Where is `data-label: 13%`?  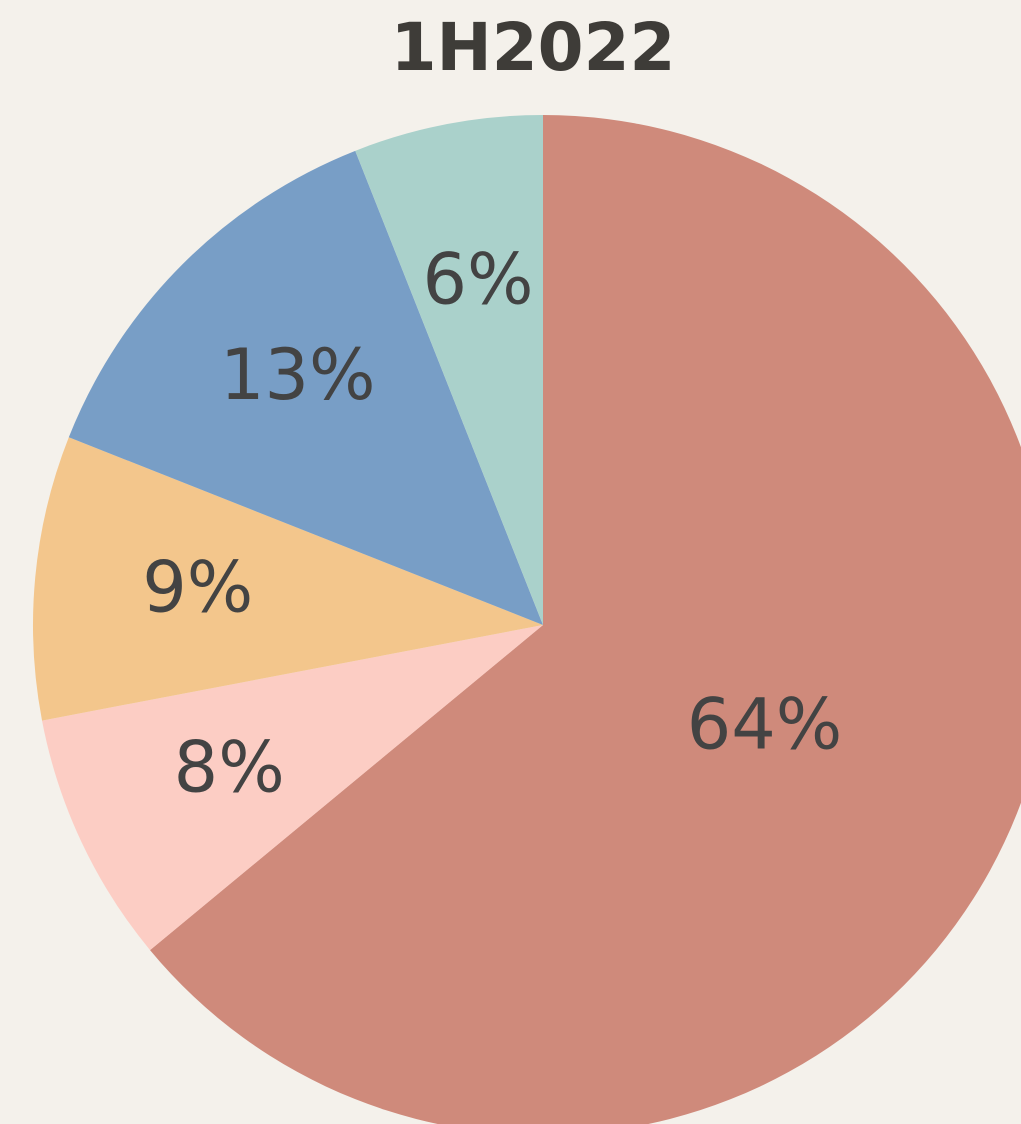
data-label: 13% is located at coordinates (298, 375).